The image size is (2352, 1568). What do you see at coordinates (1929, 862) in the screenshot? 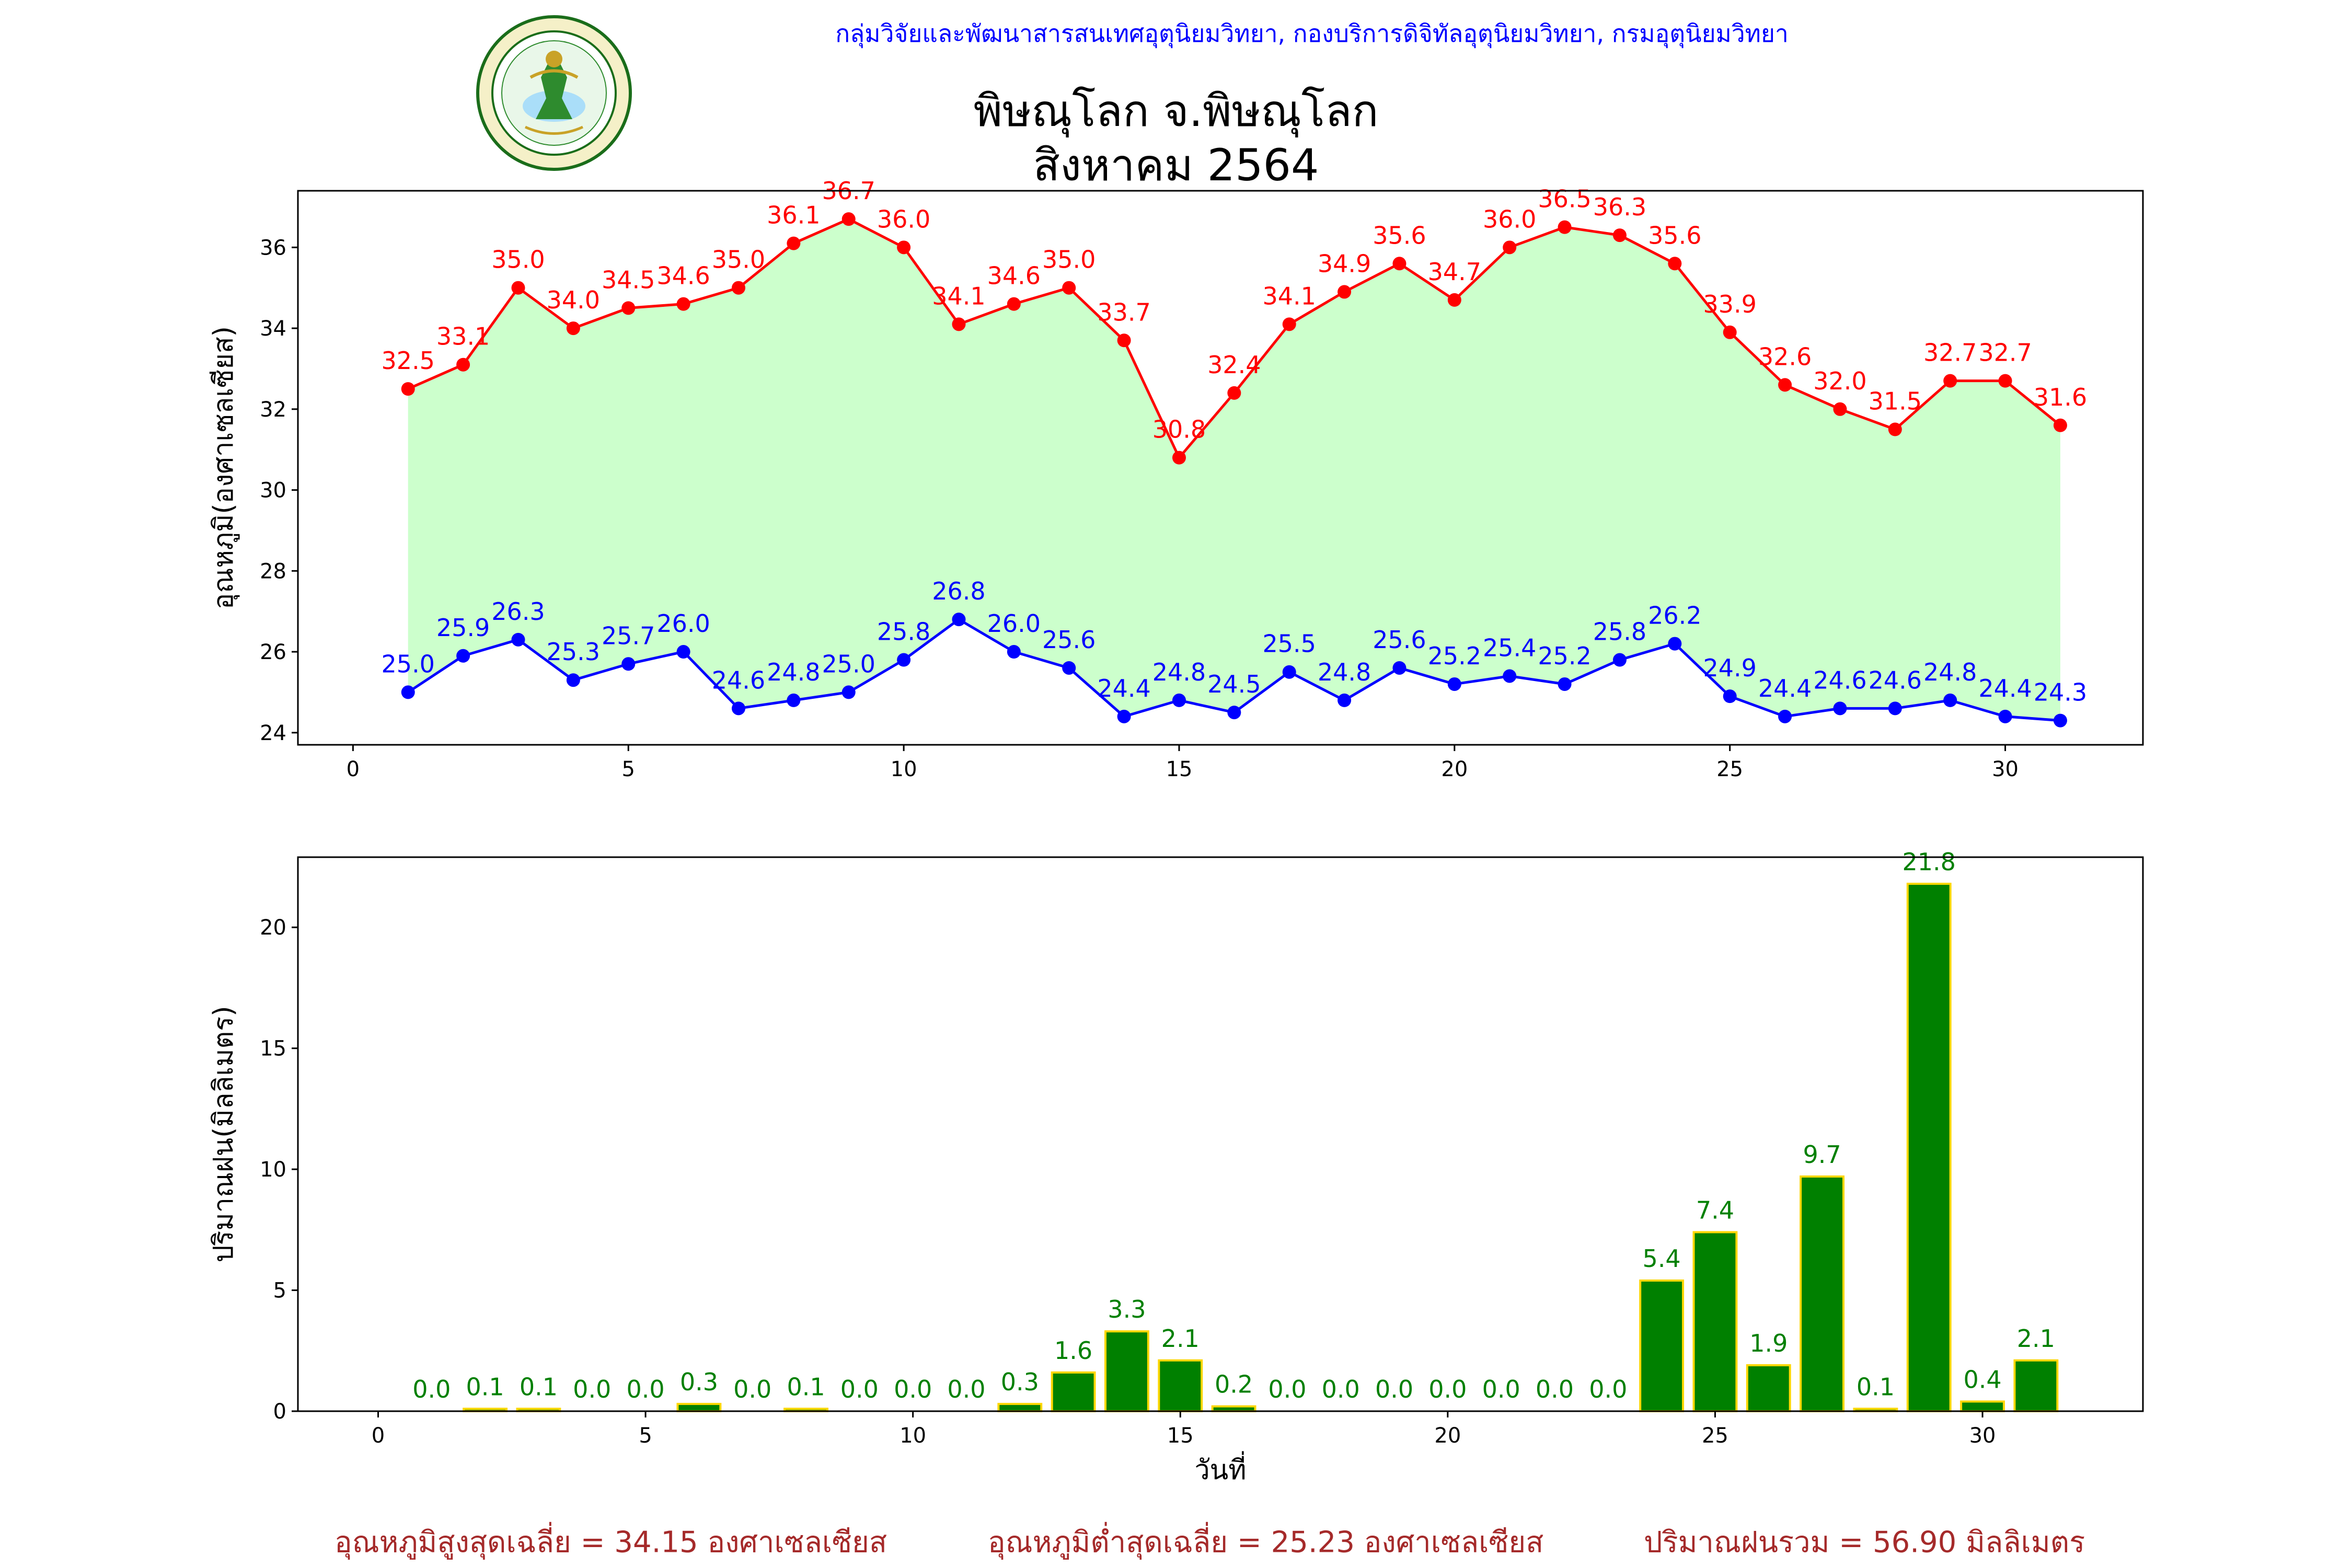
I see `rainfall-value-label: 21.8` at bounding box center [1929, 862].